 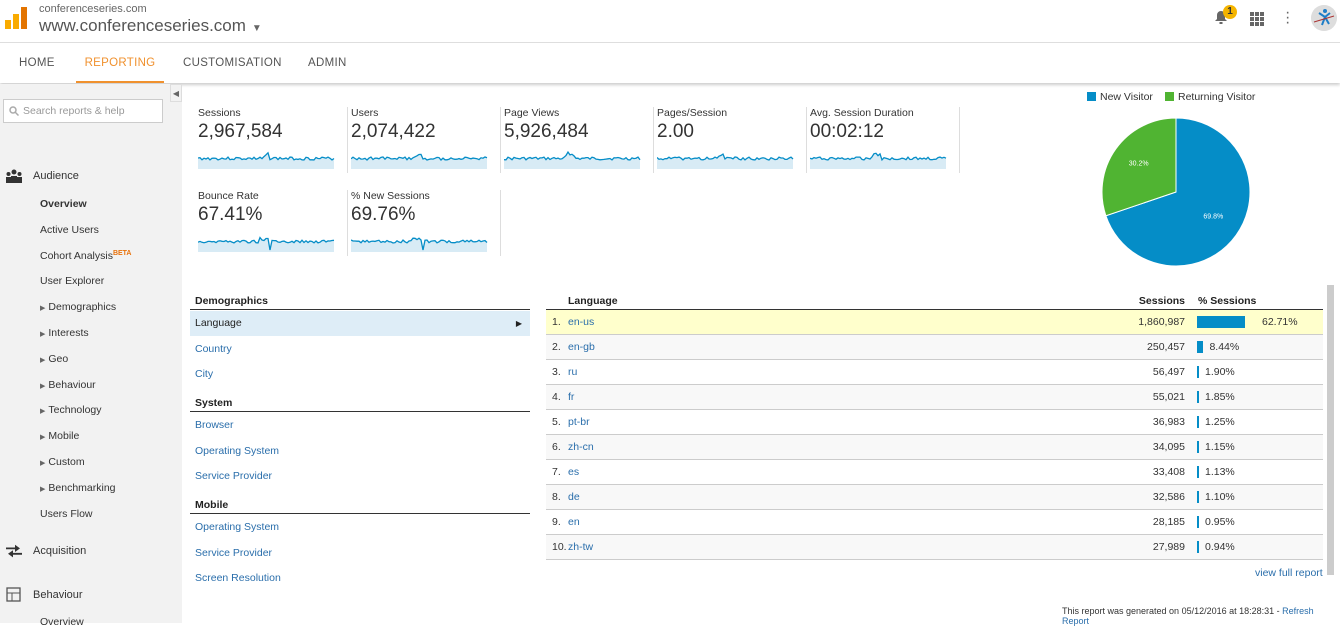 I want to click on sessions-value: 32,586, so click(x=1168, y=497).